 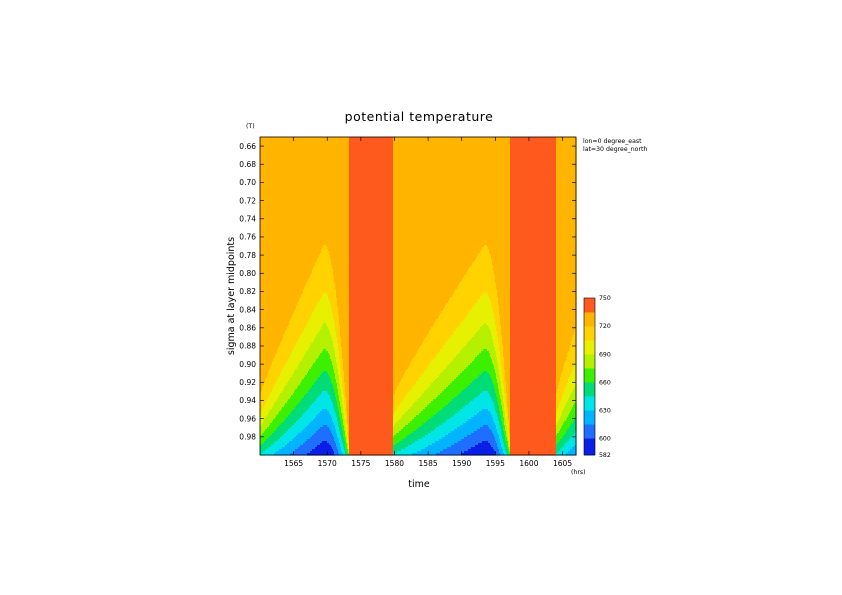 What do you see at coordinates (562, 463) in the screenshot?
I see `x-tick-label: 1605` at bounding box center [562, 463].